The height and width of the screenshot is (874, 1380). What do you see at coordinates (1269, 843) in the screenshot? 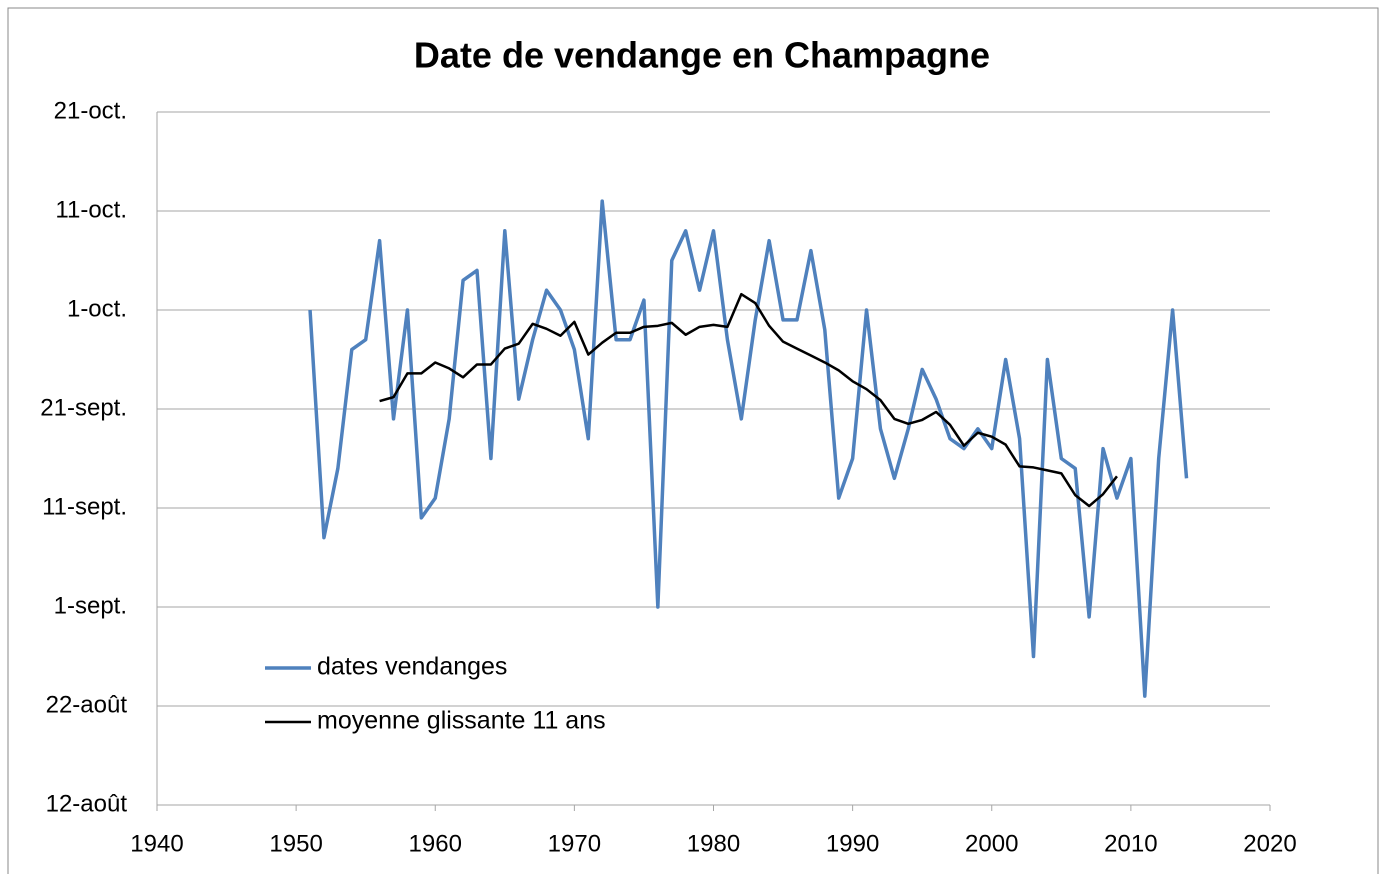
I see `x-tick-label: 2020` at bounding box center [1269, 843].